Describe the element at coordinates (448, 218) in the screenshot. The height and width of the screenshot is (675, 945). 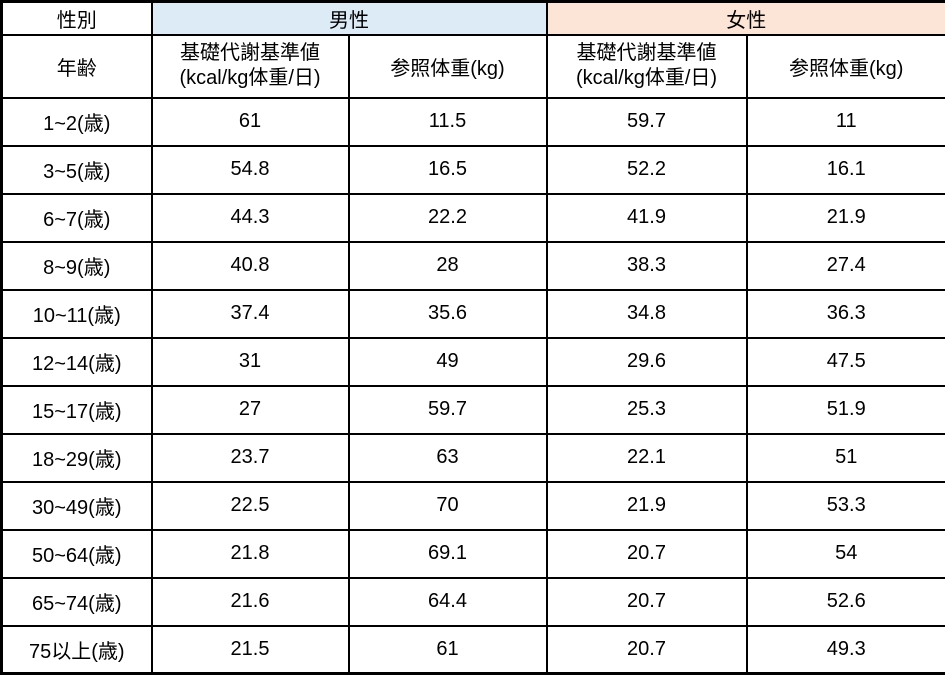
I see `male-weight-cell: 22.2` at that location.